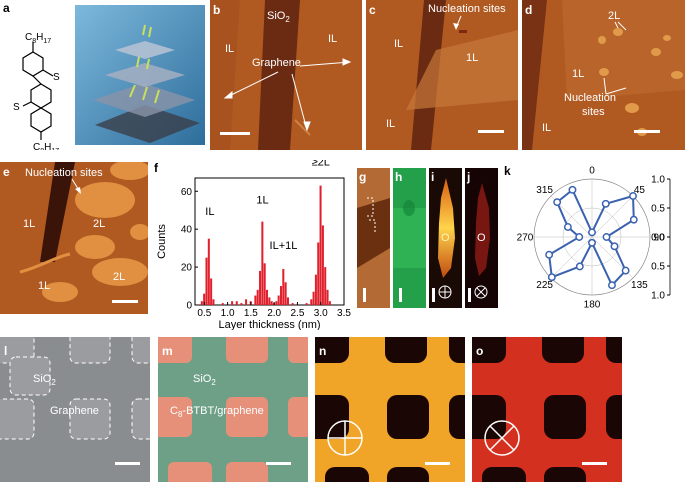  I want to click on panel-n: n, so click(390, 409).